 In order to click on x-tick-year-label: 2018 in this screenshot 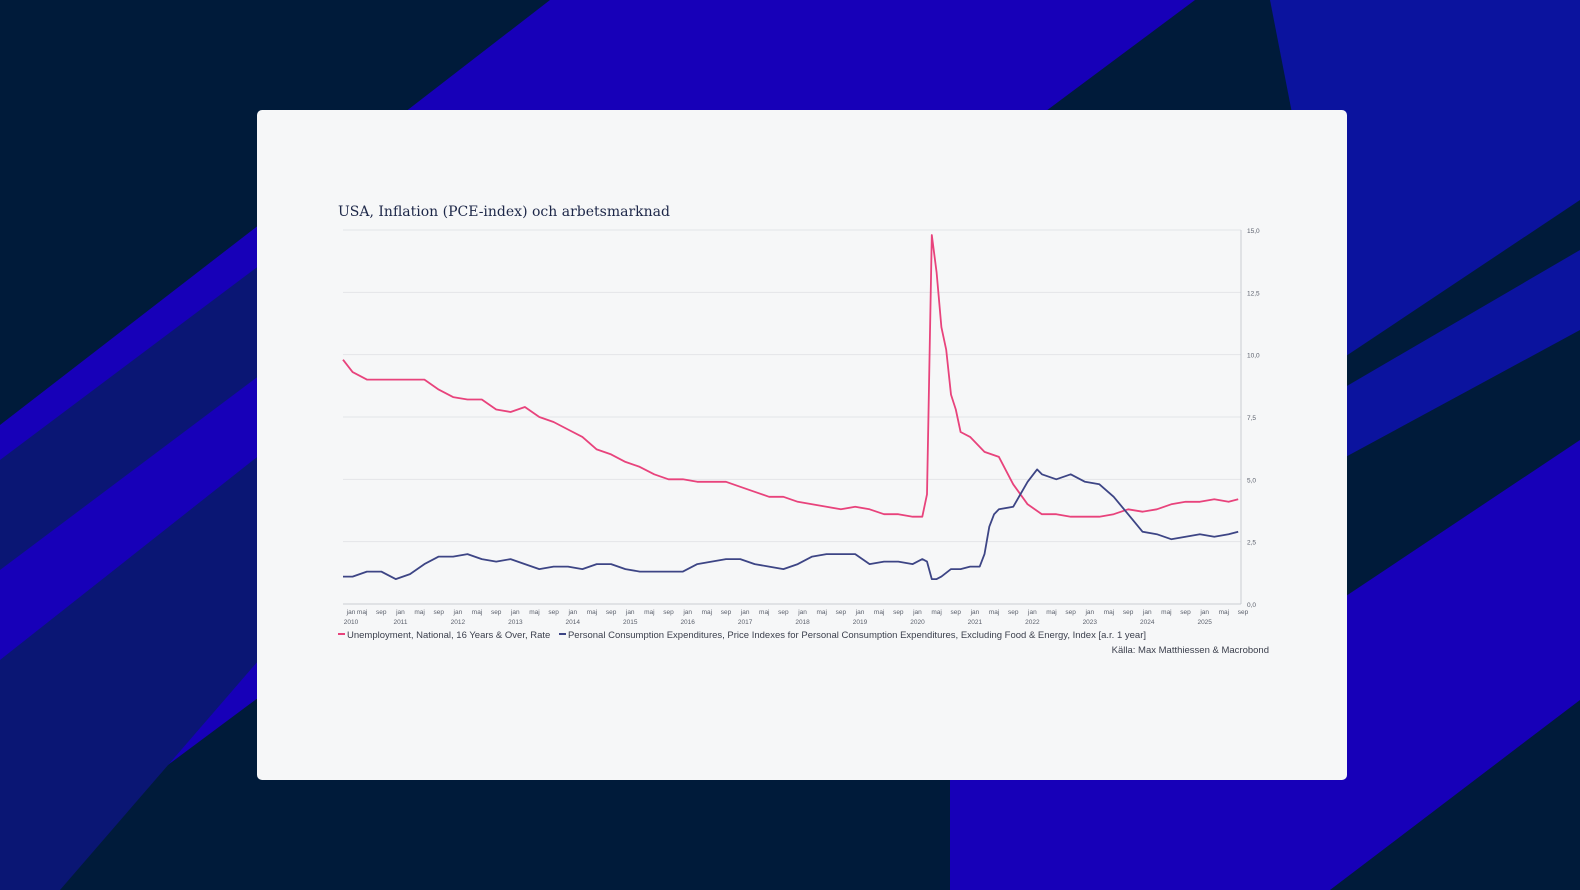, I will do `click(802, 622)`.